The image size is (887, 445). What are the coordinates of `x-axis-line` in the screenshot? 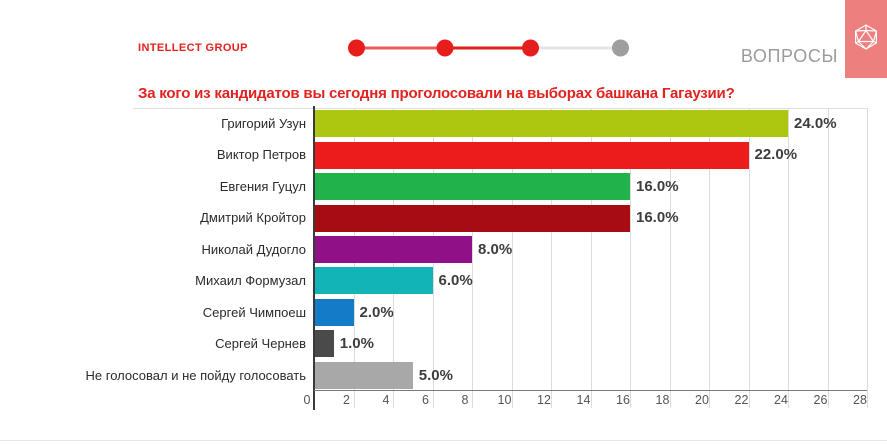 It's located at (590, 390).